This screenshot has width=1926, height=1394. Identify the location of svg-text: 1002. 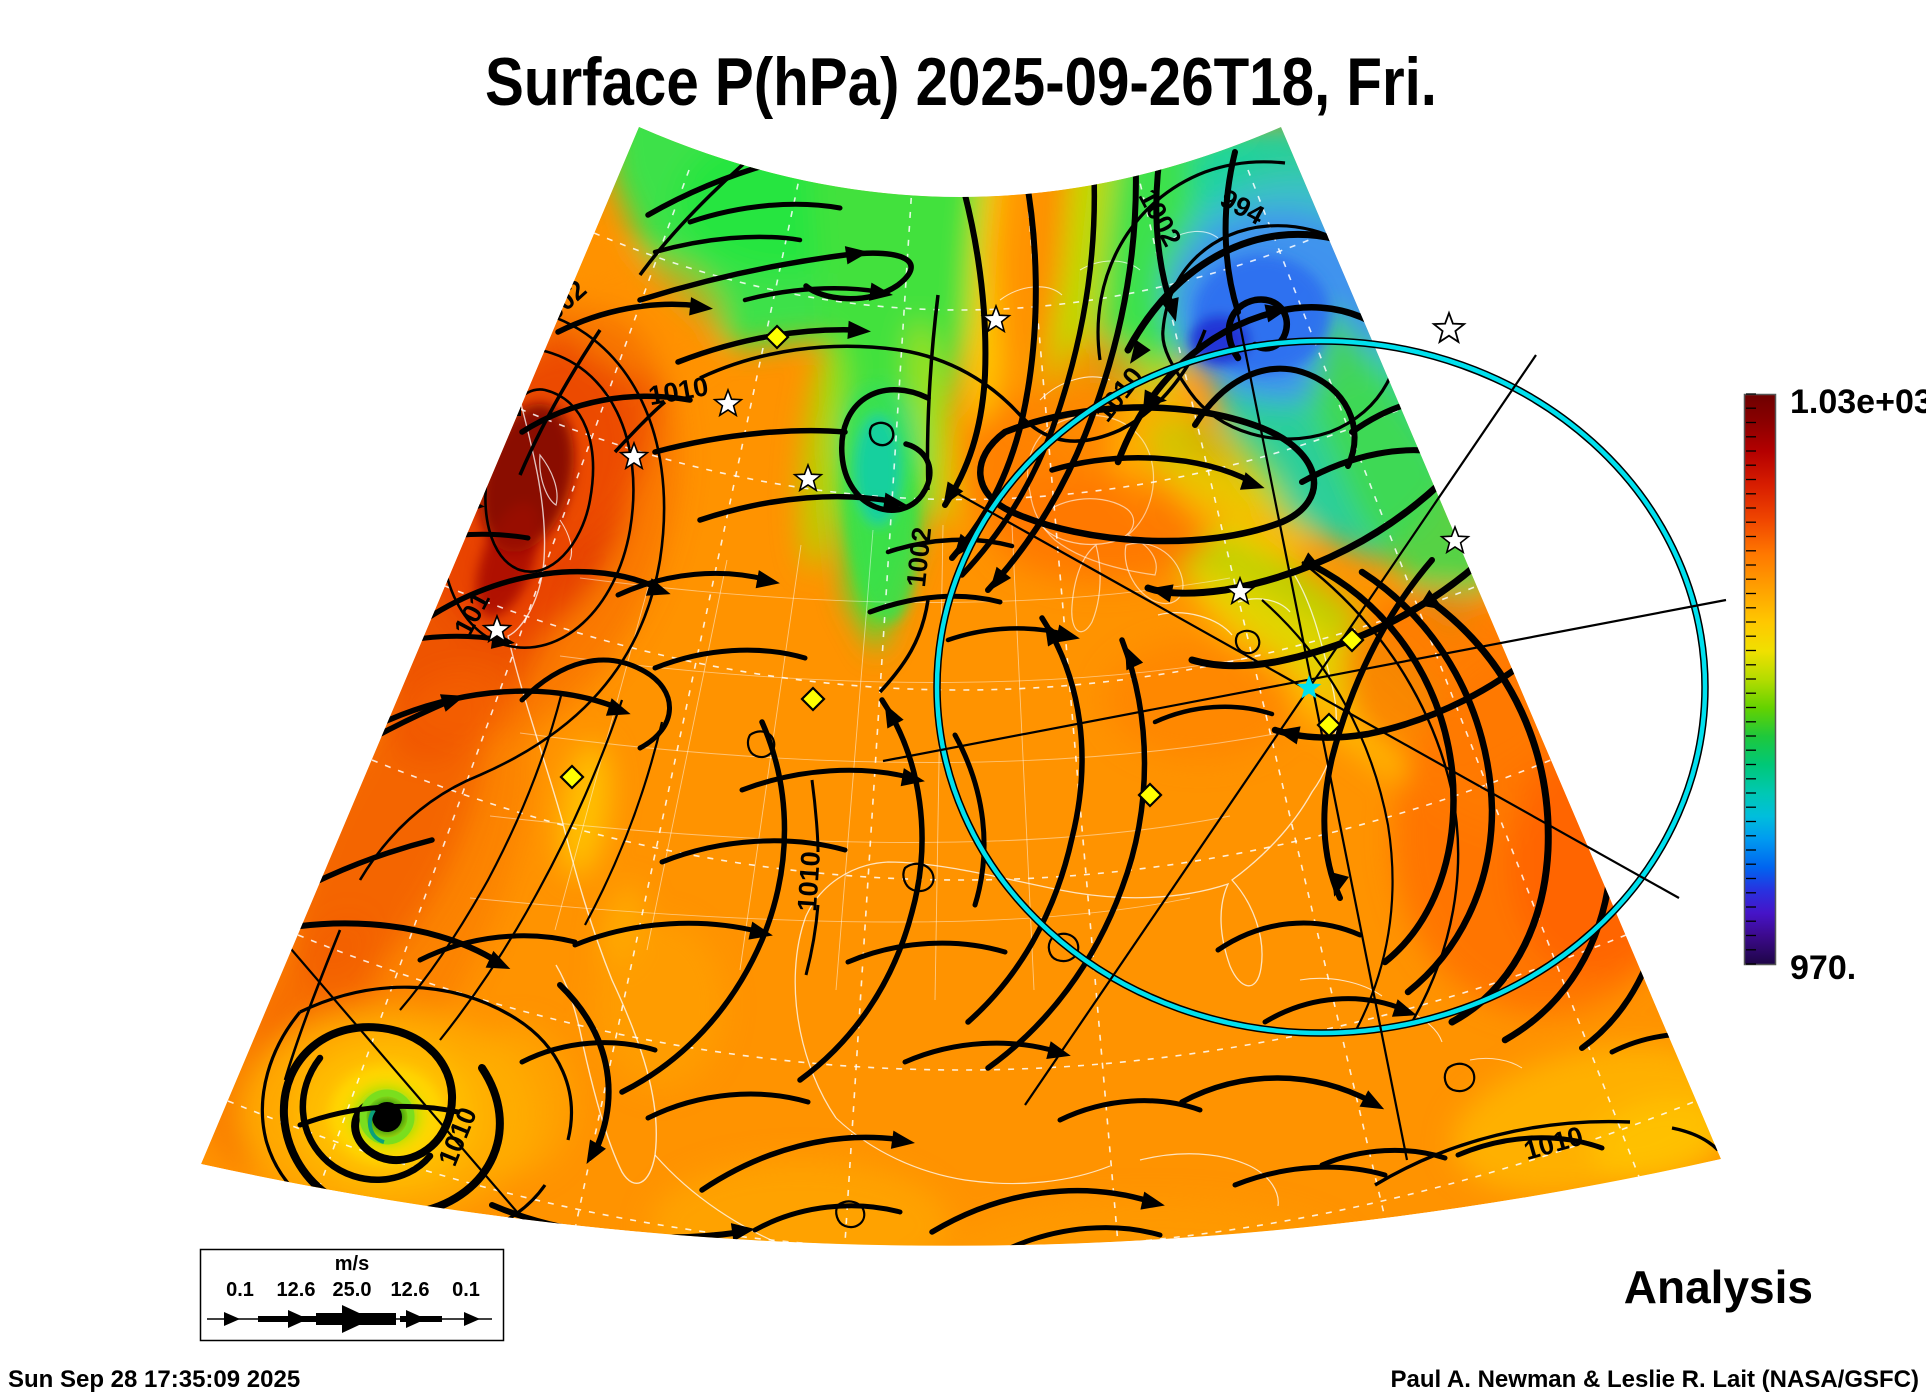
(919, 557).